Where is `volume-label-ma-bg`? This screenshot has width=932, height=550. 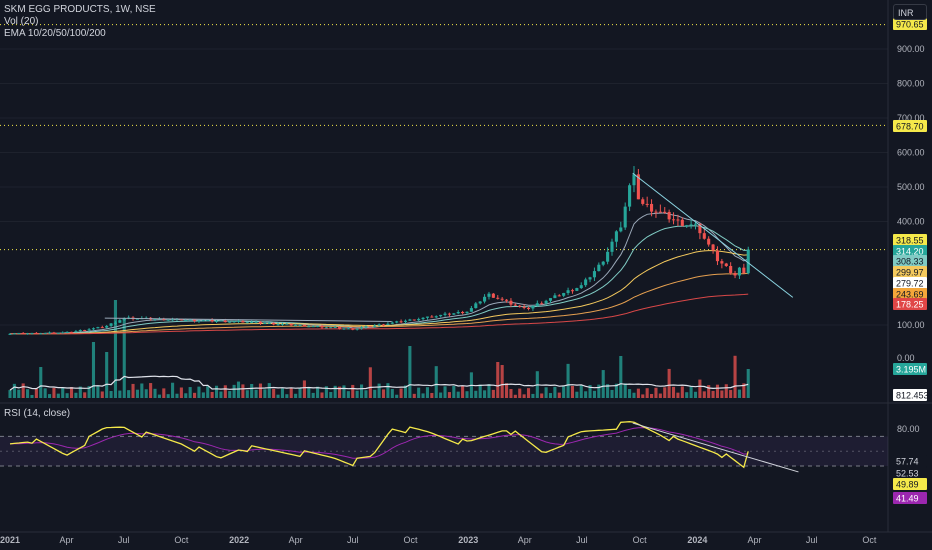
volume-label-ma-bg is located at coordinates (910, 395).